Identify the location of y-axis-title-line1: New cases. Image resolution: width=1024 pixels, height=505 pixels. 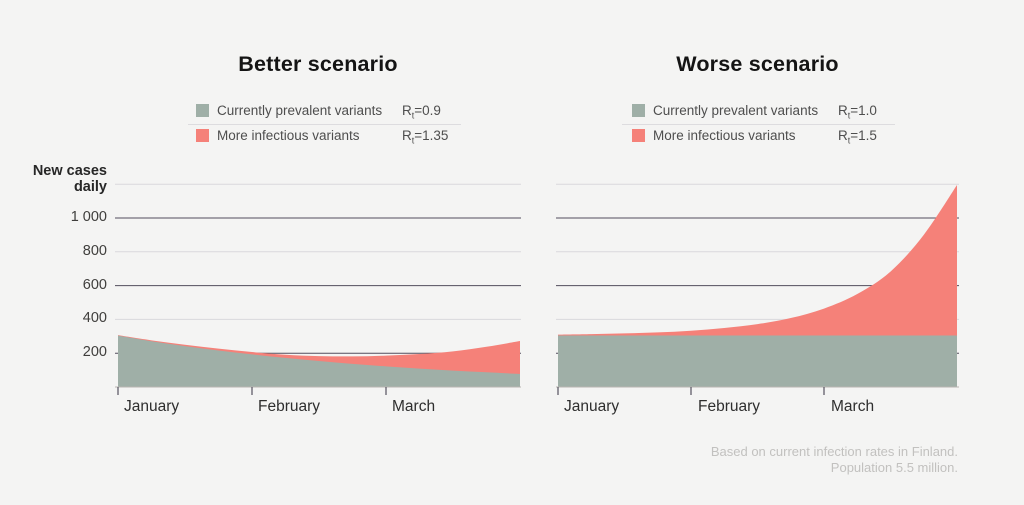
(69, 171).